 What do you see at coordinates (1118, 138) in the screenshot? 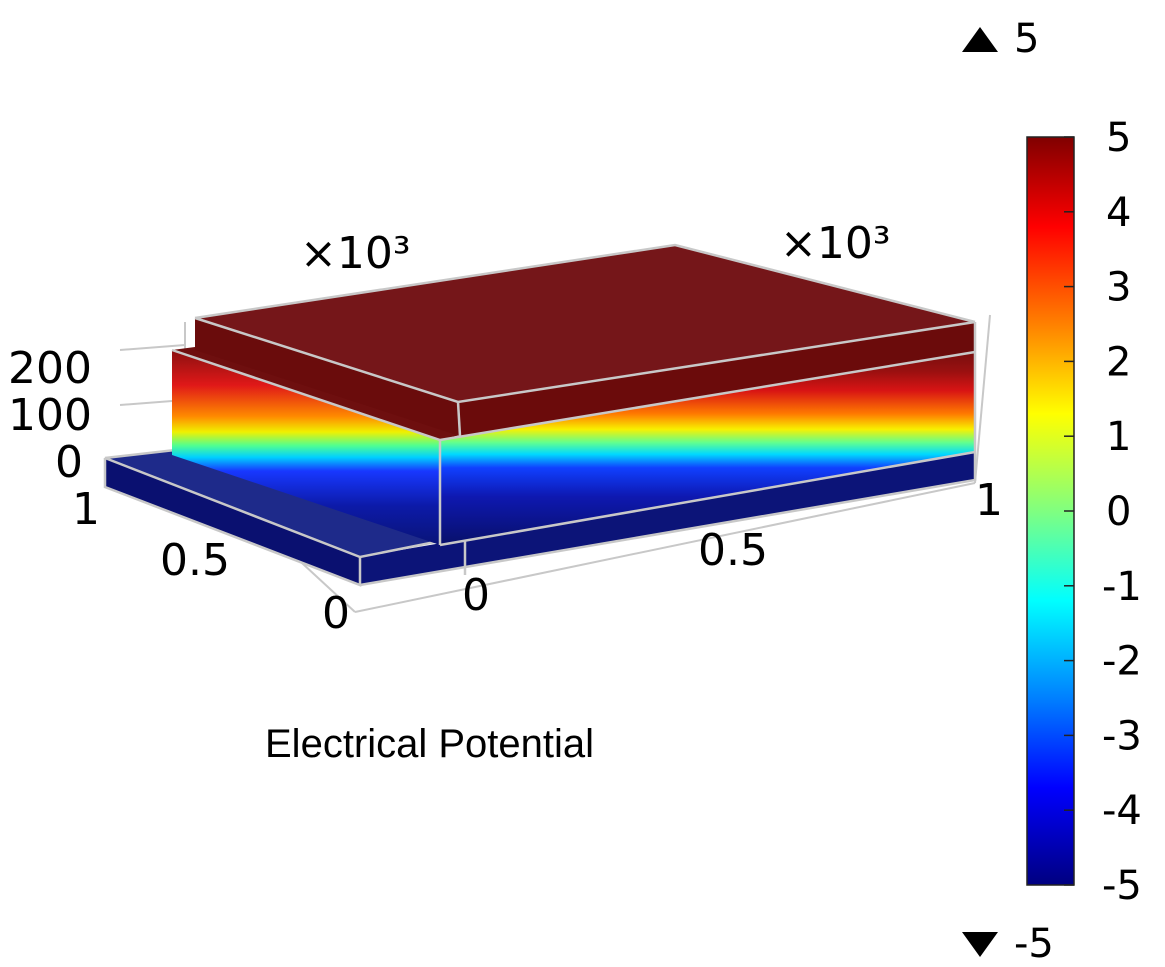
I see `colorbar-tick-label: 5` at bounding box center [1118, 138].